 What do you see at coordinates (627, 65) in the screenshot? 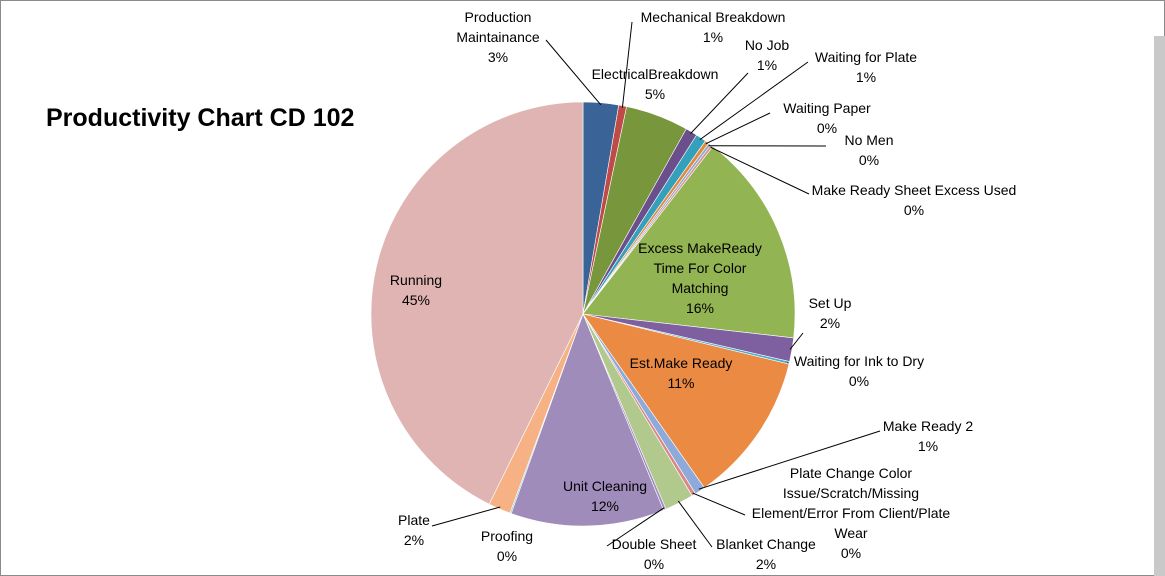
I see `leader-line-mechanical-breakdown` at bounding box center [627, 65].